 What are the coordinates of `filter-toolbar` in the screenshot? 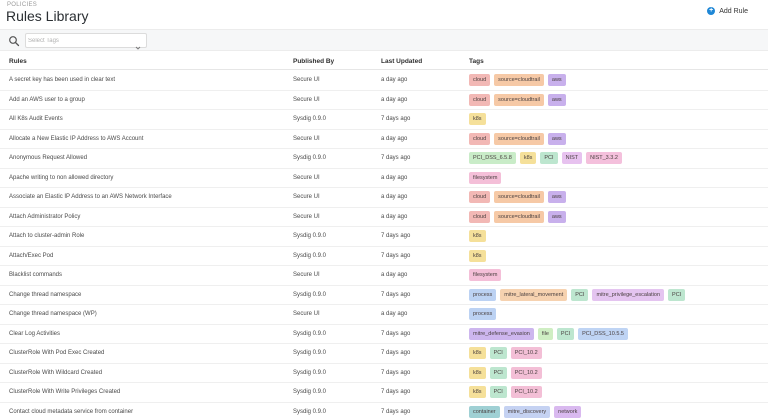 It's located at (384, 40).